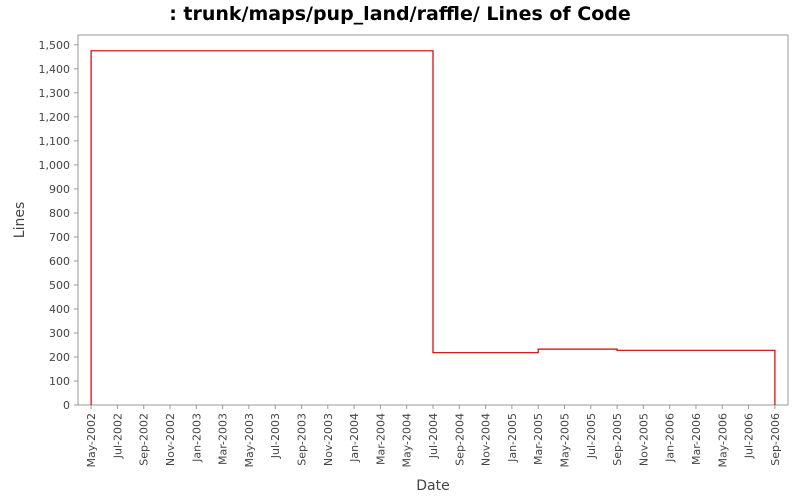 The height and width of the screenshot is (500, 800). I want to click on y-tick-label: 1,000, so click(55, 165).